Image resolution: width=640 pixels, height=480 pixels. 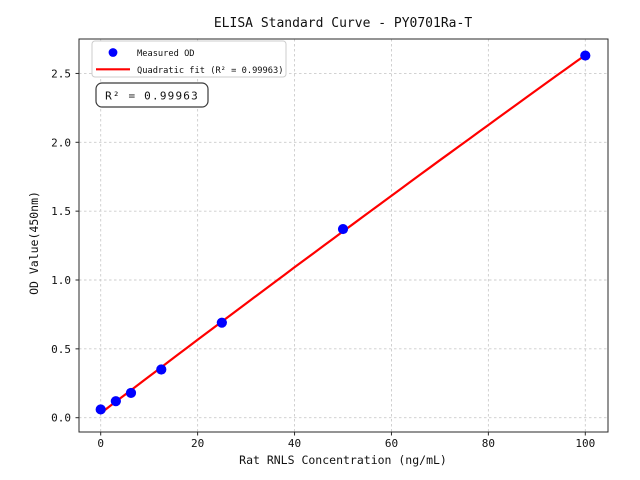 What do you see at coordinates (34, 243) in the screenshot?
I see `y-axis-label: OD Value(450nm)` at bounding box center [34, 243].